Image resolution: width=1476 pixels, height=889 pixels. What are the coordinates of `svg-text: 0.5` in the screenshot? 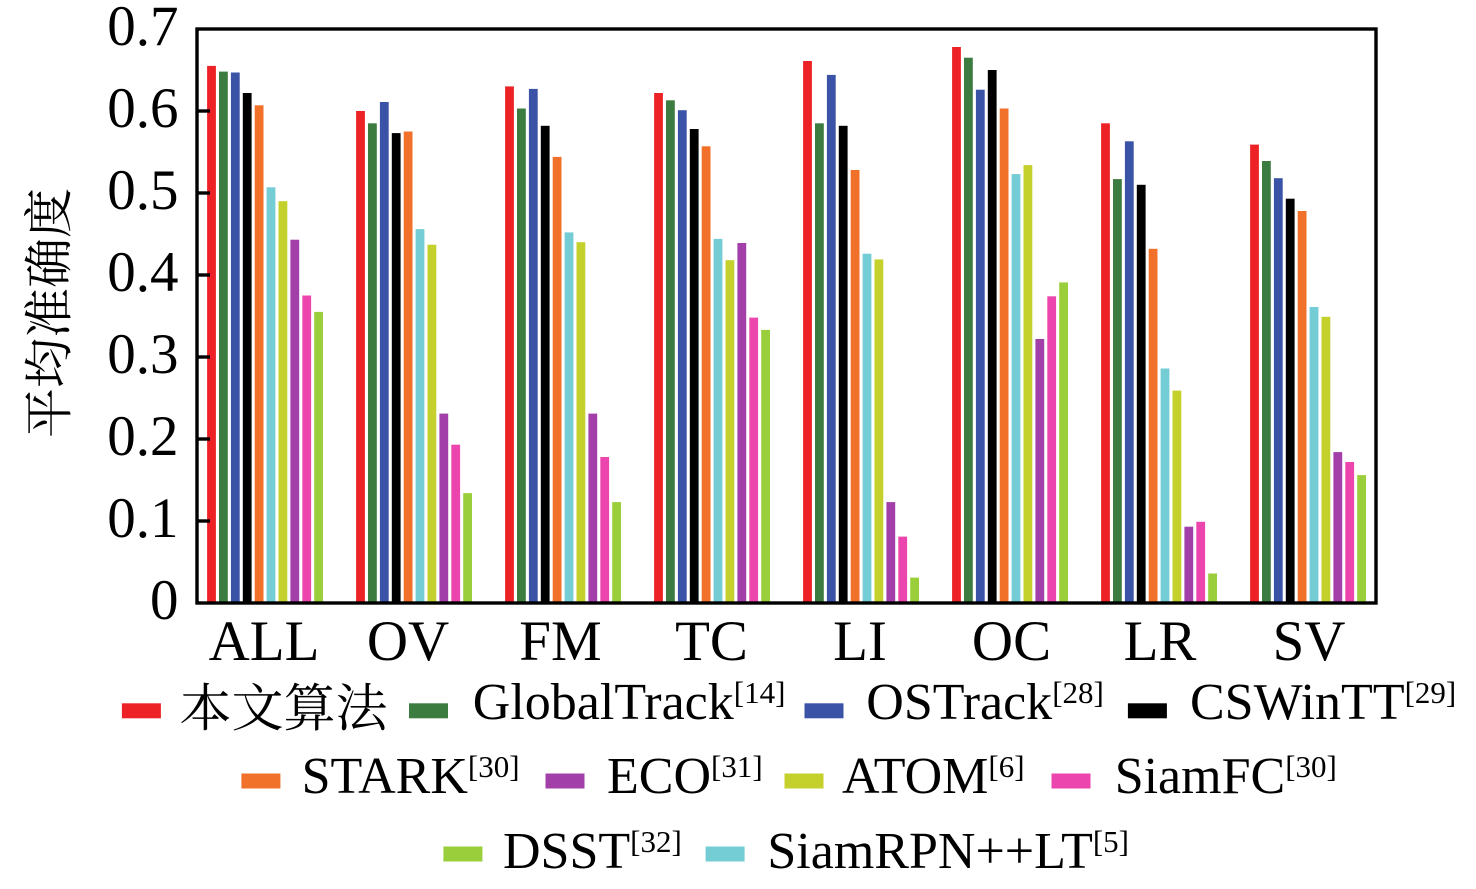 It's located at (142, 190).